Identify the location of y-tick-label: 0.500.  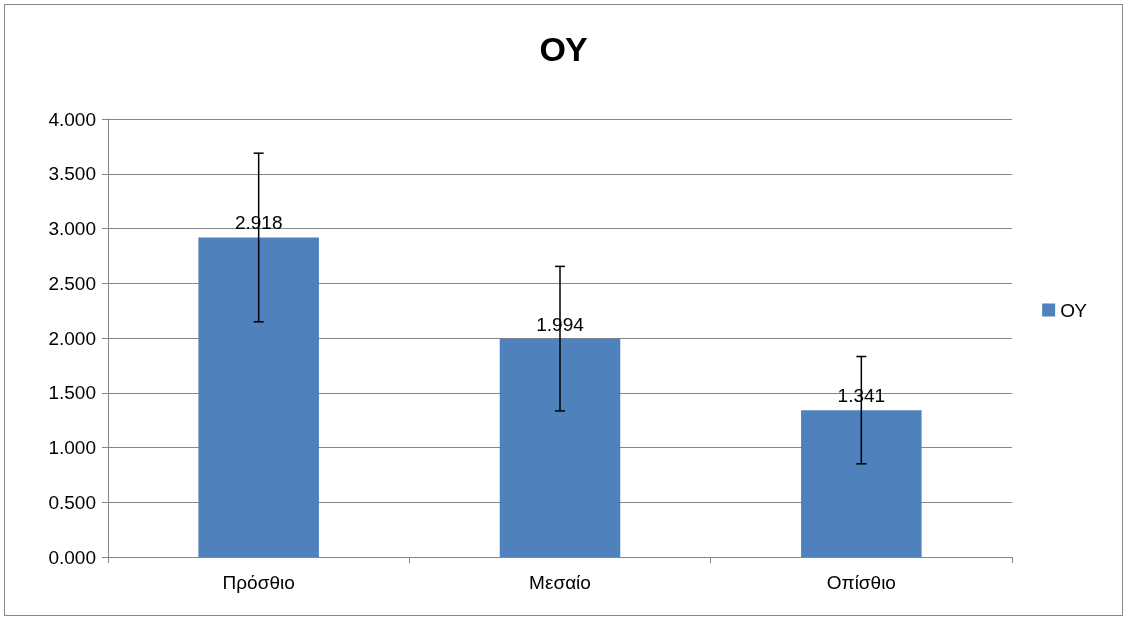
(72, 502).